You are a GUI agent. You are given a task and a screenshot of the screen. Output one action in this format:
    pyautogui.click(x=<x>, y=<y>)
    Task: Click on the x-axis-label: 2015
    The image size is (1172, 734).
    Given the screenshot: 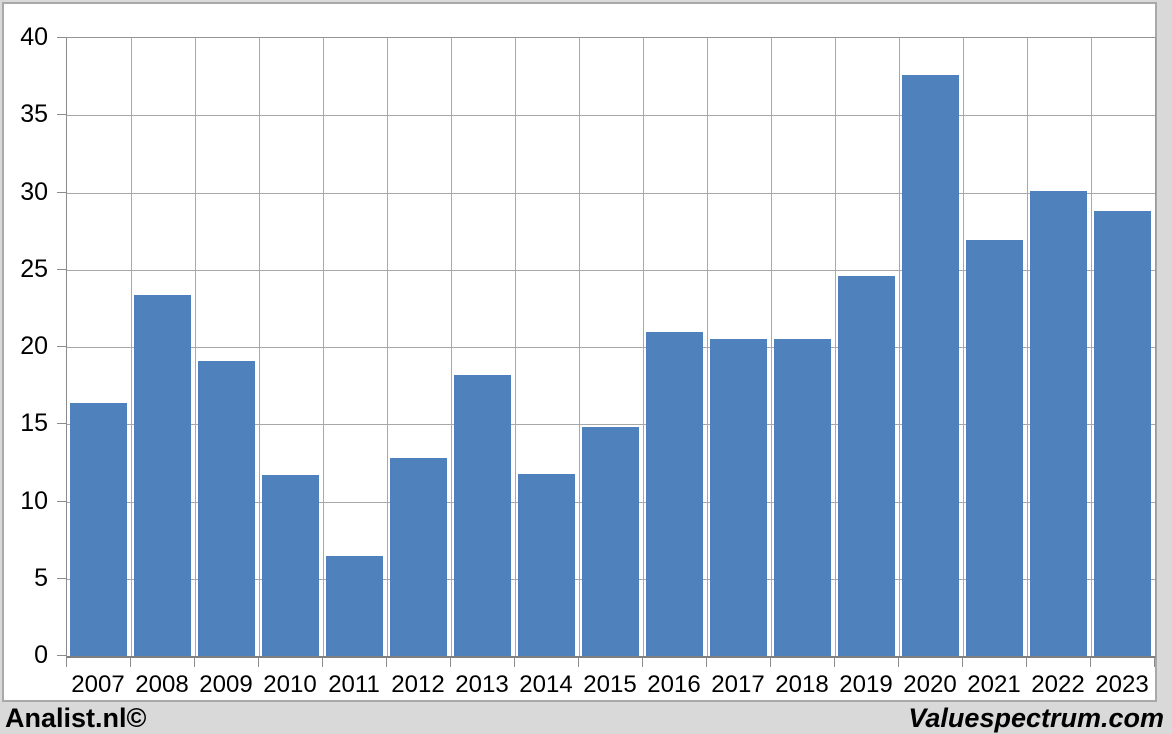 What is the action you would take?
    pyautogui.click(x=610, y=684)
    